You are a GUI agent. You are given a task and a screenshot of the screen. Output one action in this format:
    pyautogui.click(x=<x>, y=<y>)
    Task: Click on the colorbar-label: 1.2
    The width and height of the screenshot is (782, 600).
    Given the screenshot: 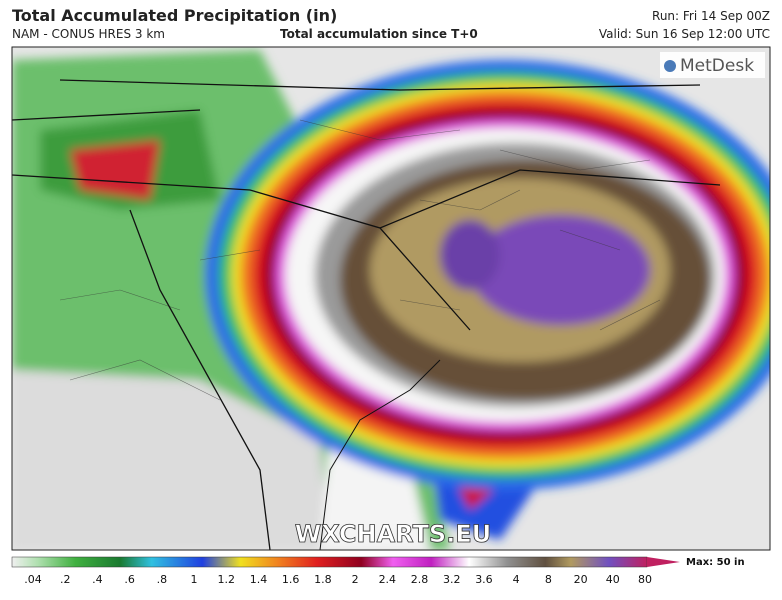 What is the action you would take?
    pyautogui.click(x=227, y=579)
    